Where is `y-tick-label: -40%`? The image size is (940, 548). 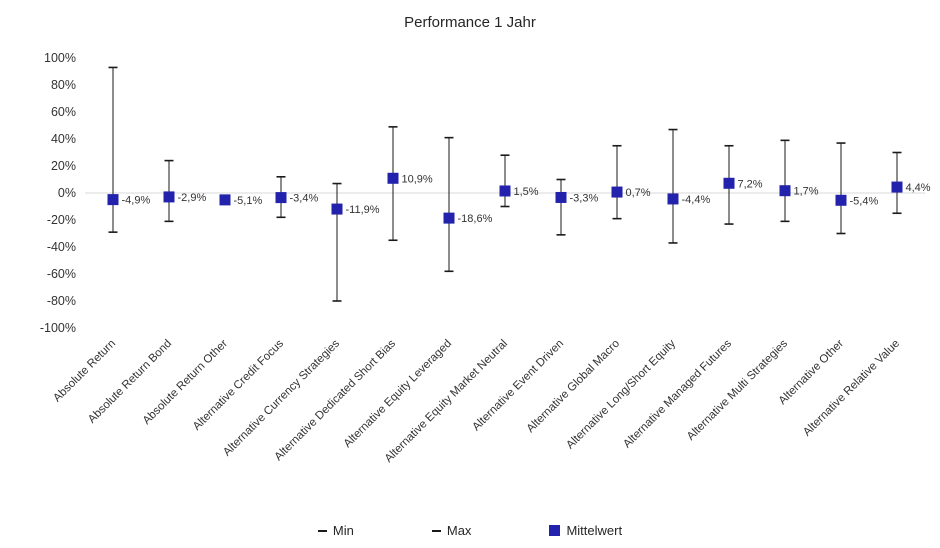
y-tick-label: -40% is located at coordinates (61, 247).